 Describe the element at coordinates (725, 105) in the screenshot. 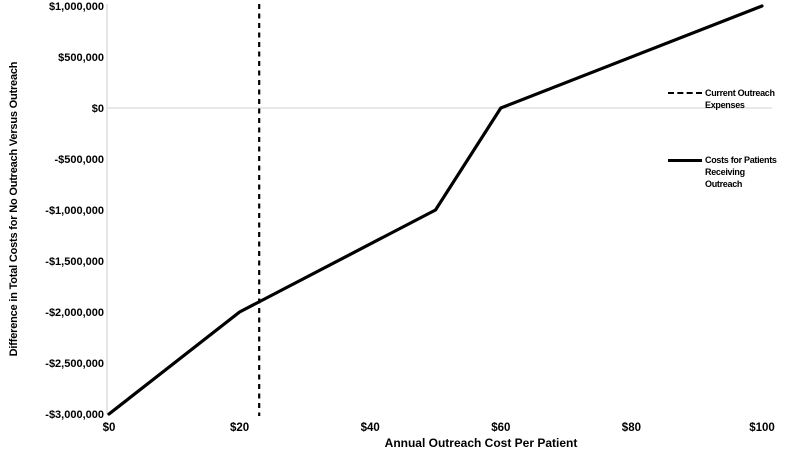

I see `legend-label-line: Expenses` at that location.